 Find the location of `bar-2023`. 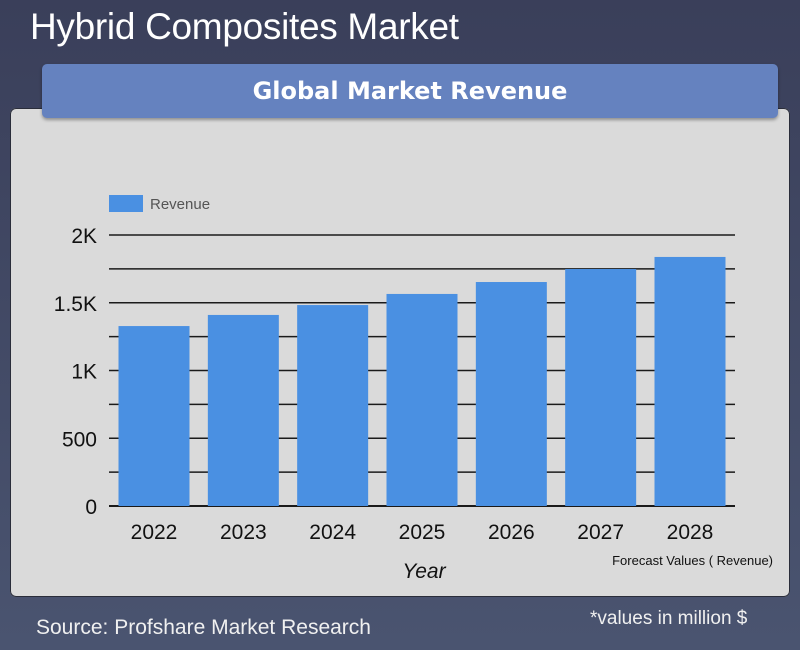

bar-2023 is located at coordinates (243, 410).